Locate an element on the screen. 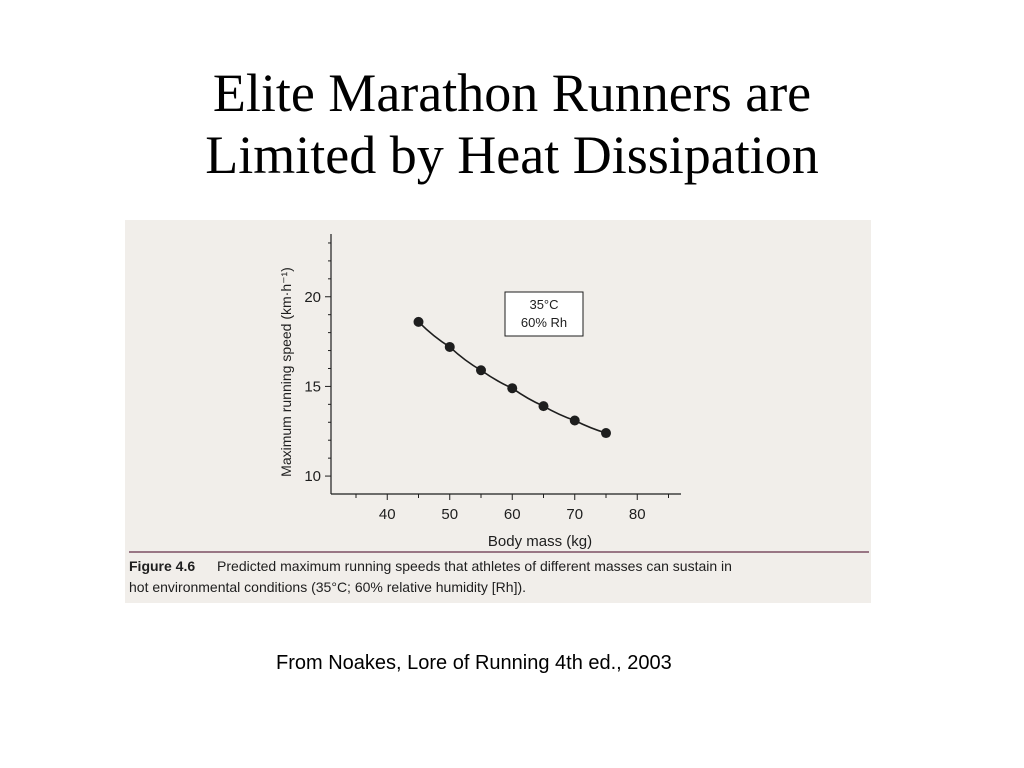  title-line-2: Limited by Heat Dissipation is located at coordinates (512, 155).